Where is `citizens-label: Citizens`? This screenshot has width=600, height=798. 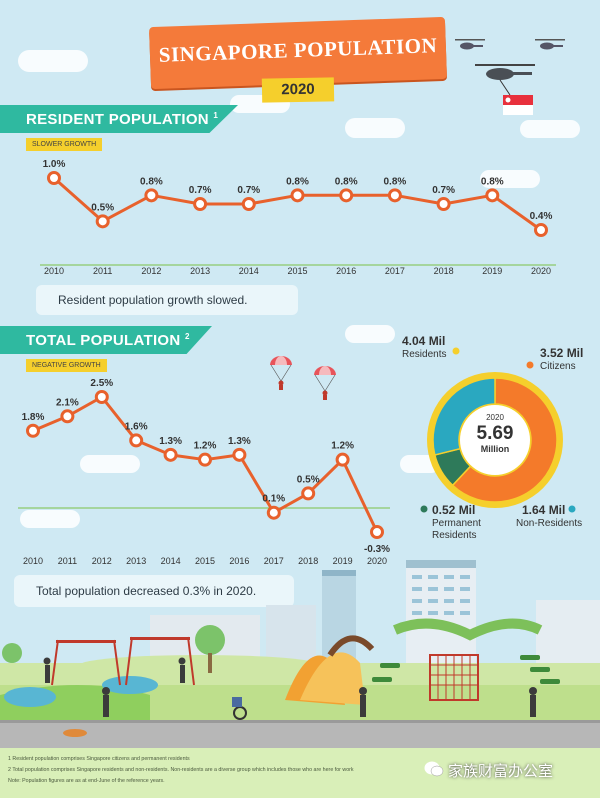 citizens-label: Citizens is located at coordinates (558, 366).